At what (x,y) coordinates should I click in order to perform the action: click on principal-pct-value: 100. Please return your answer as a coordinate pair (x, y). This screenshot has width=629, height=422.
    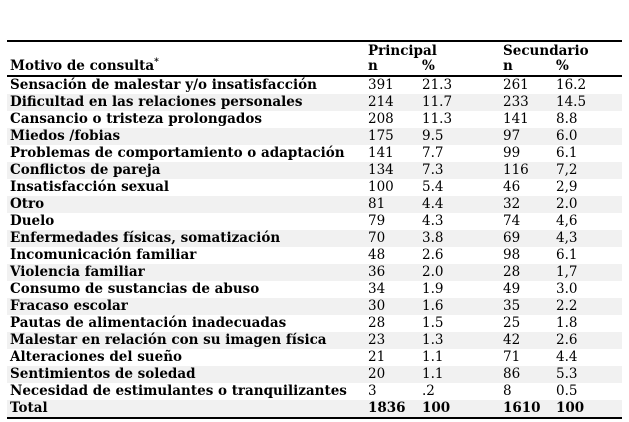
    Looking at the image, I should click on (436, 408).